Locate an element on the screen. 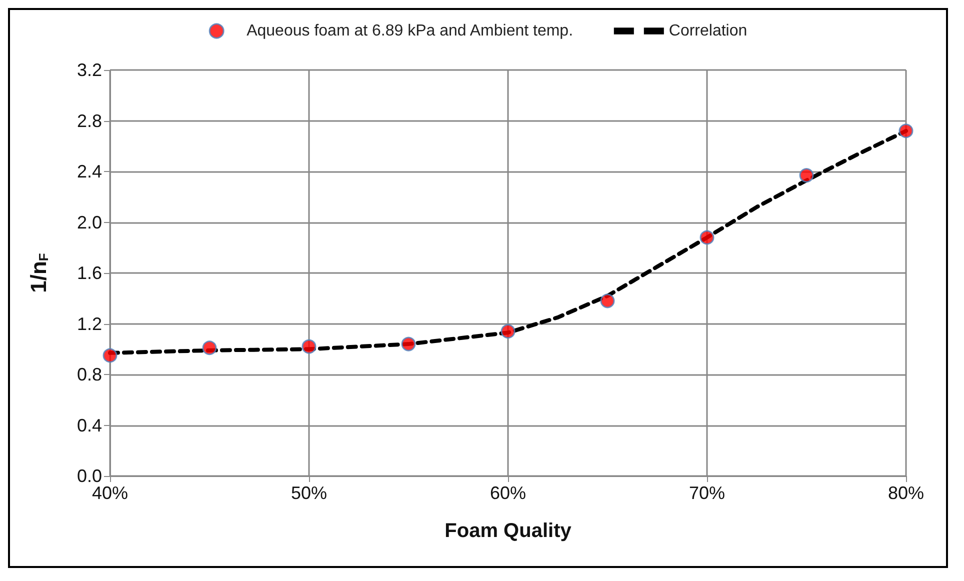  y-tick-label: 1.6 is located at coordinates (89, 273).